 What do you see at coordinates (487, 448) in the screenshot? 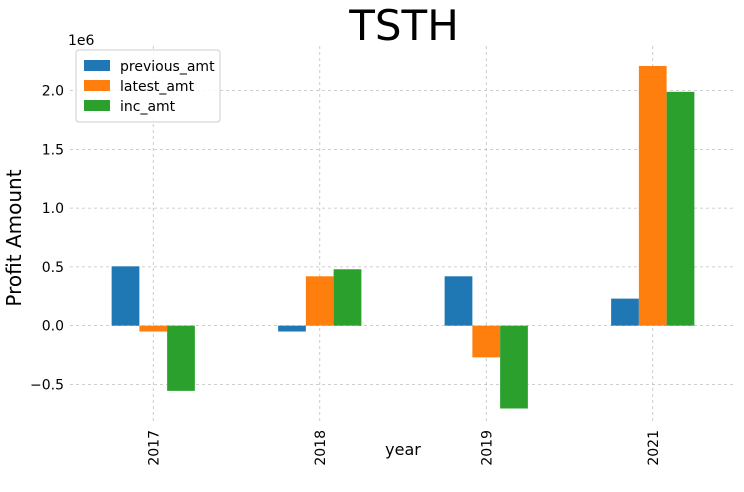
I see `x-tick-label: 2019` at bounding box center [487, 448].